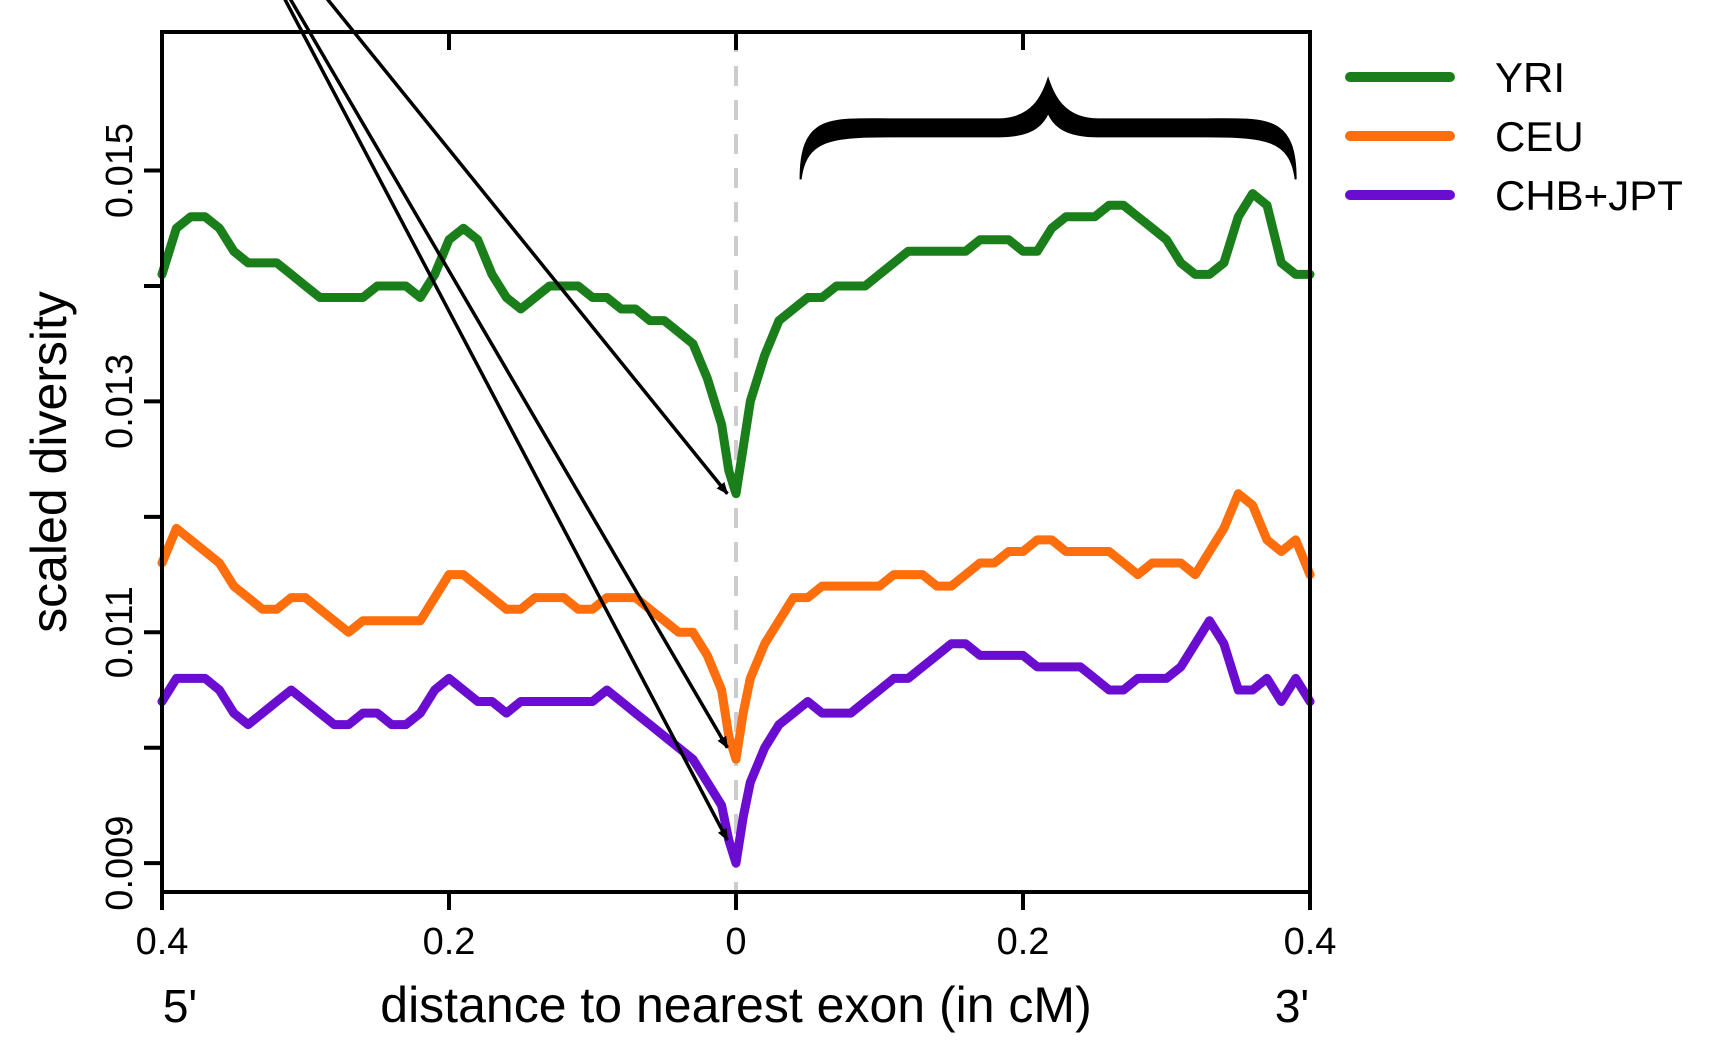  I want to click on y-axis-title: scaled diversity, so click(49, 462).